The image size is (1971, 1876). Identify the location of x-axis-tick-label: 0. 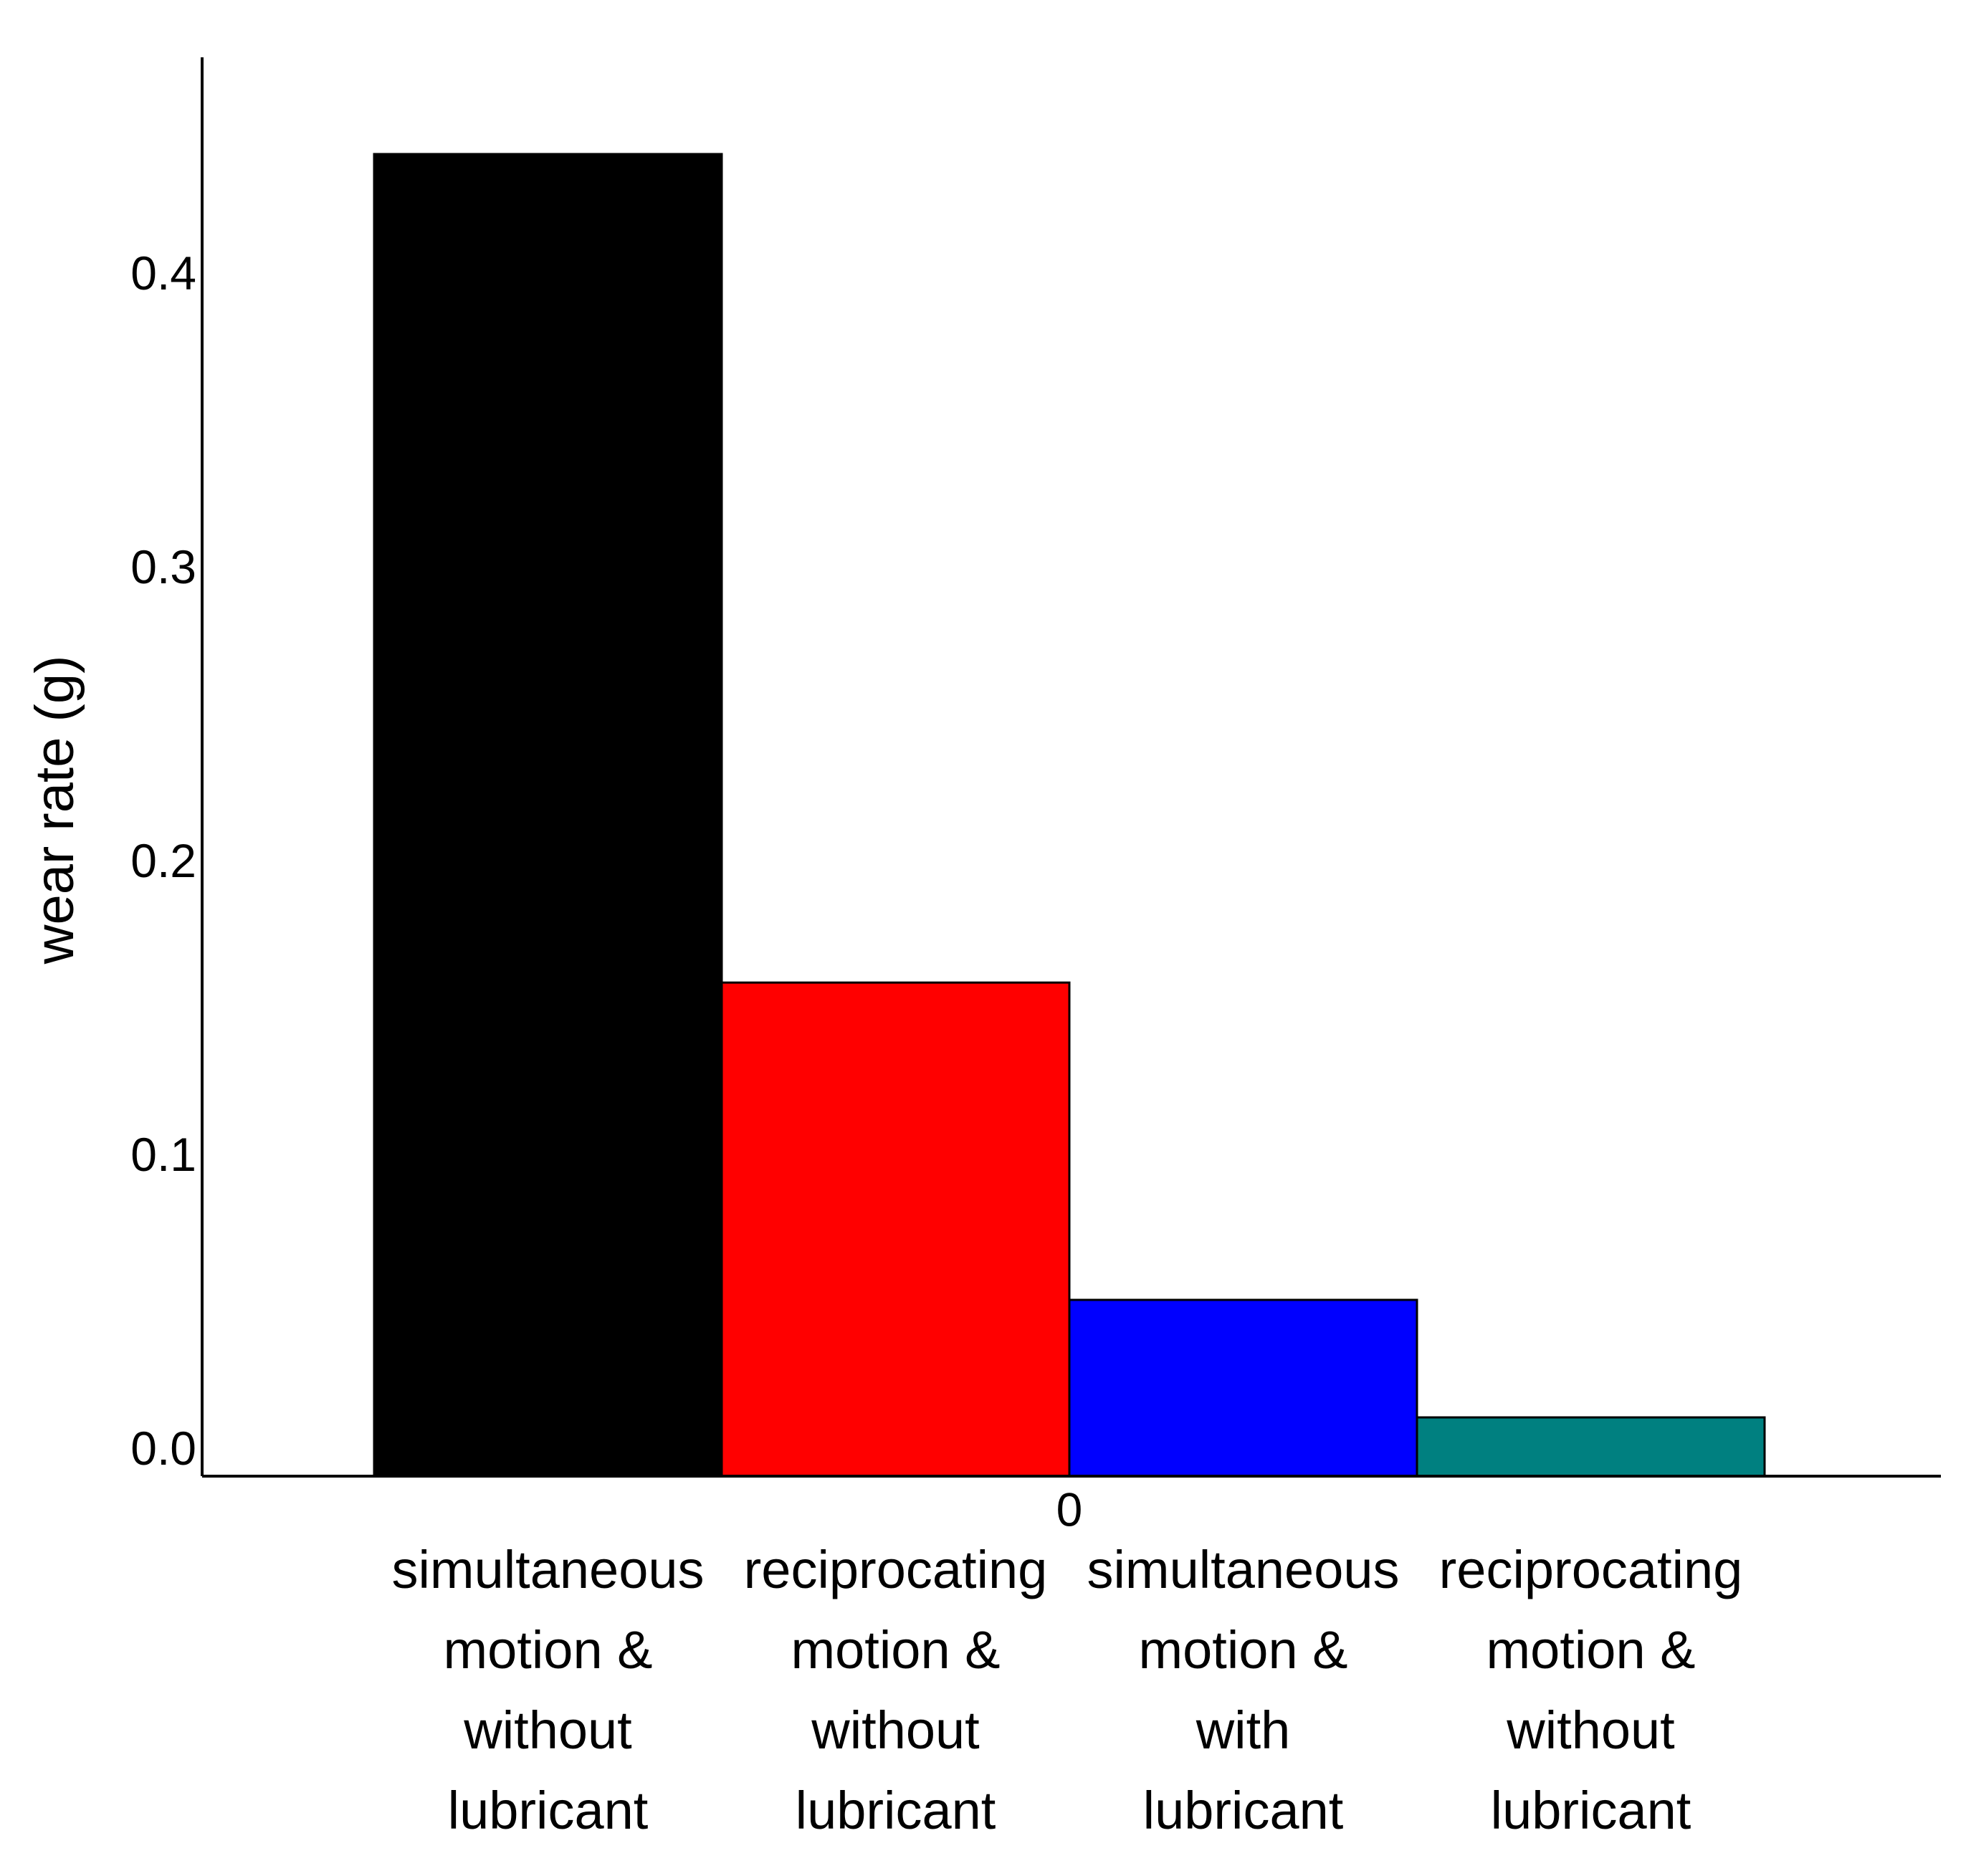
(1069, 1509).